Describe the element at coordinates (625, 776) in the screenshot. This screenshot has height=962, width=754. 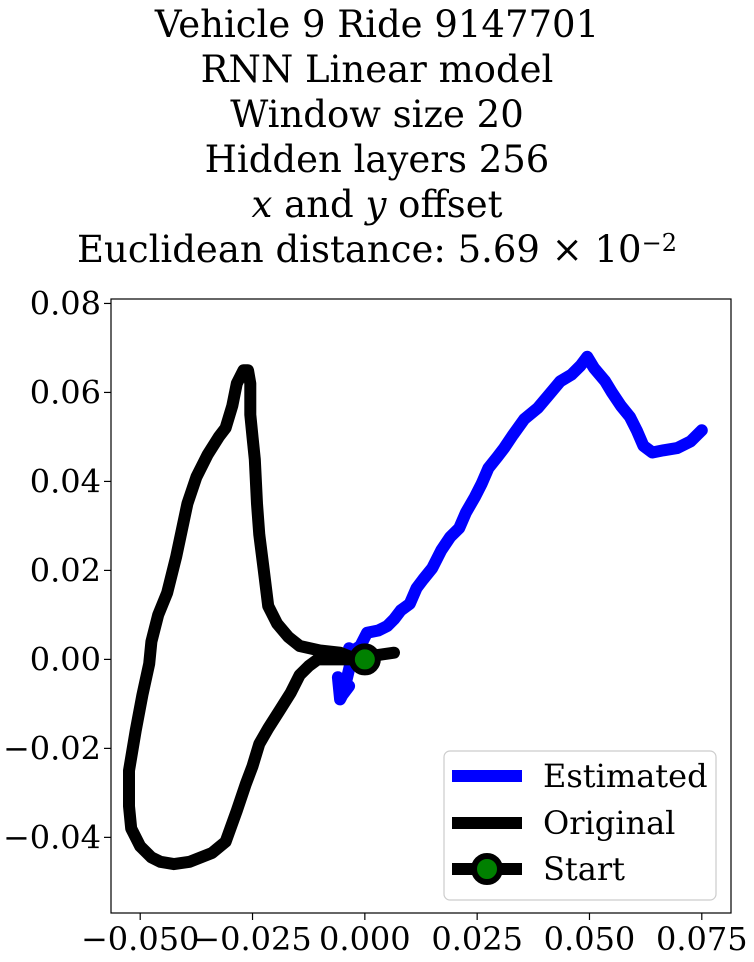
I see `legend-label-estimated: Estimated` at that location.